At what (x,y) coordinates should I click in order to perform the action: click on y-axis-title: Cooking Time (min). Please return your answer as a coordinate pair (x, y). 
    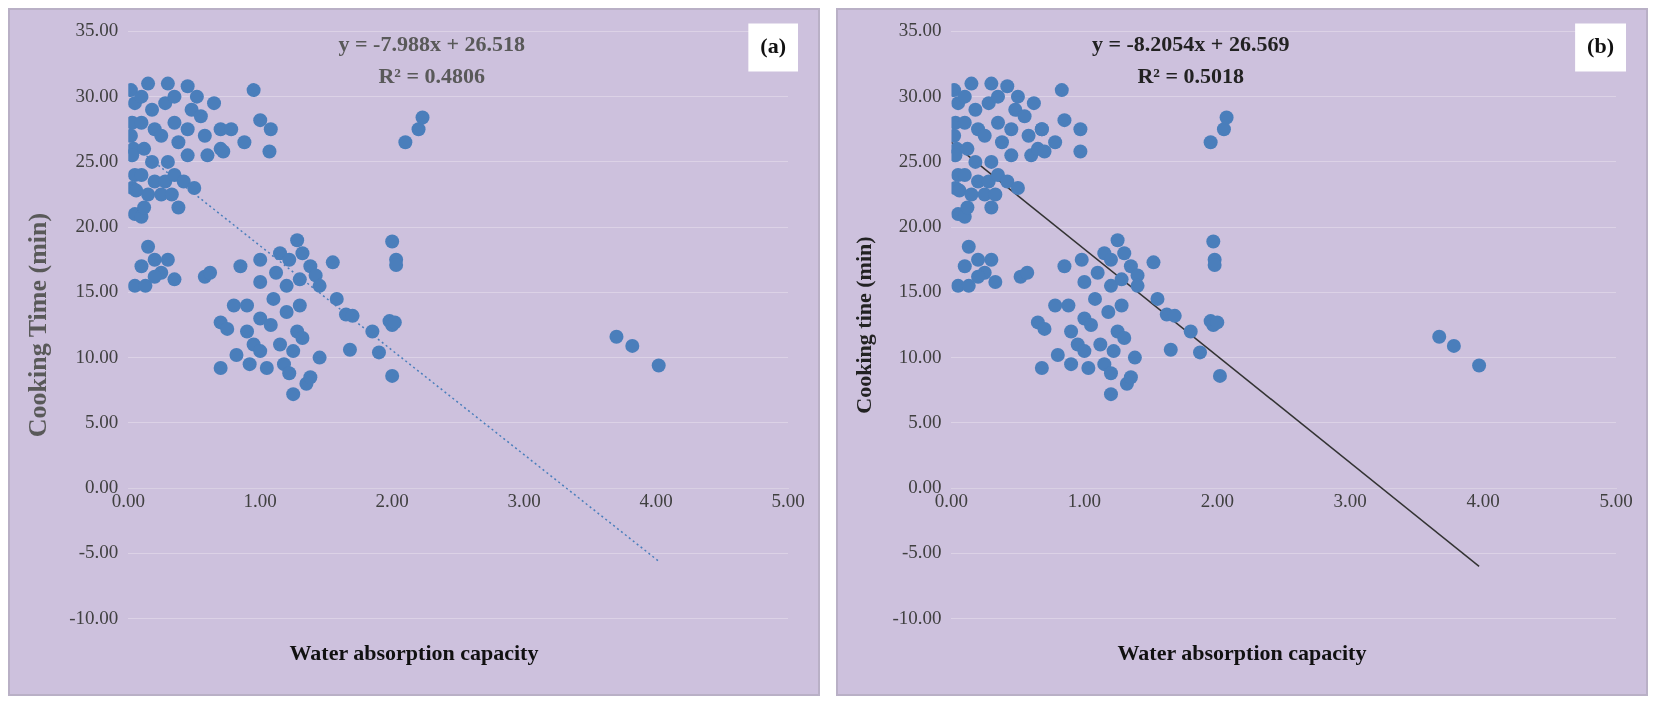
    Looking at the image, I should click on (38, 325).